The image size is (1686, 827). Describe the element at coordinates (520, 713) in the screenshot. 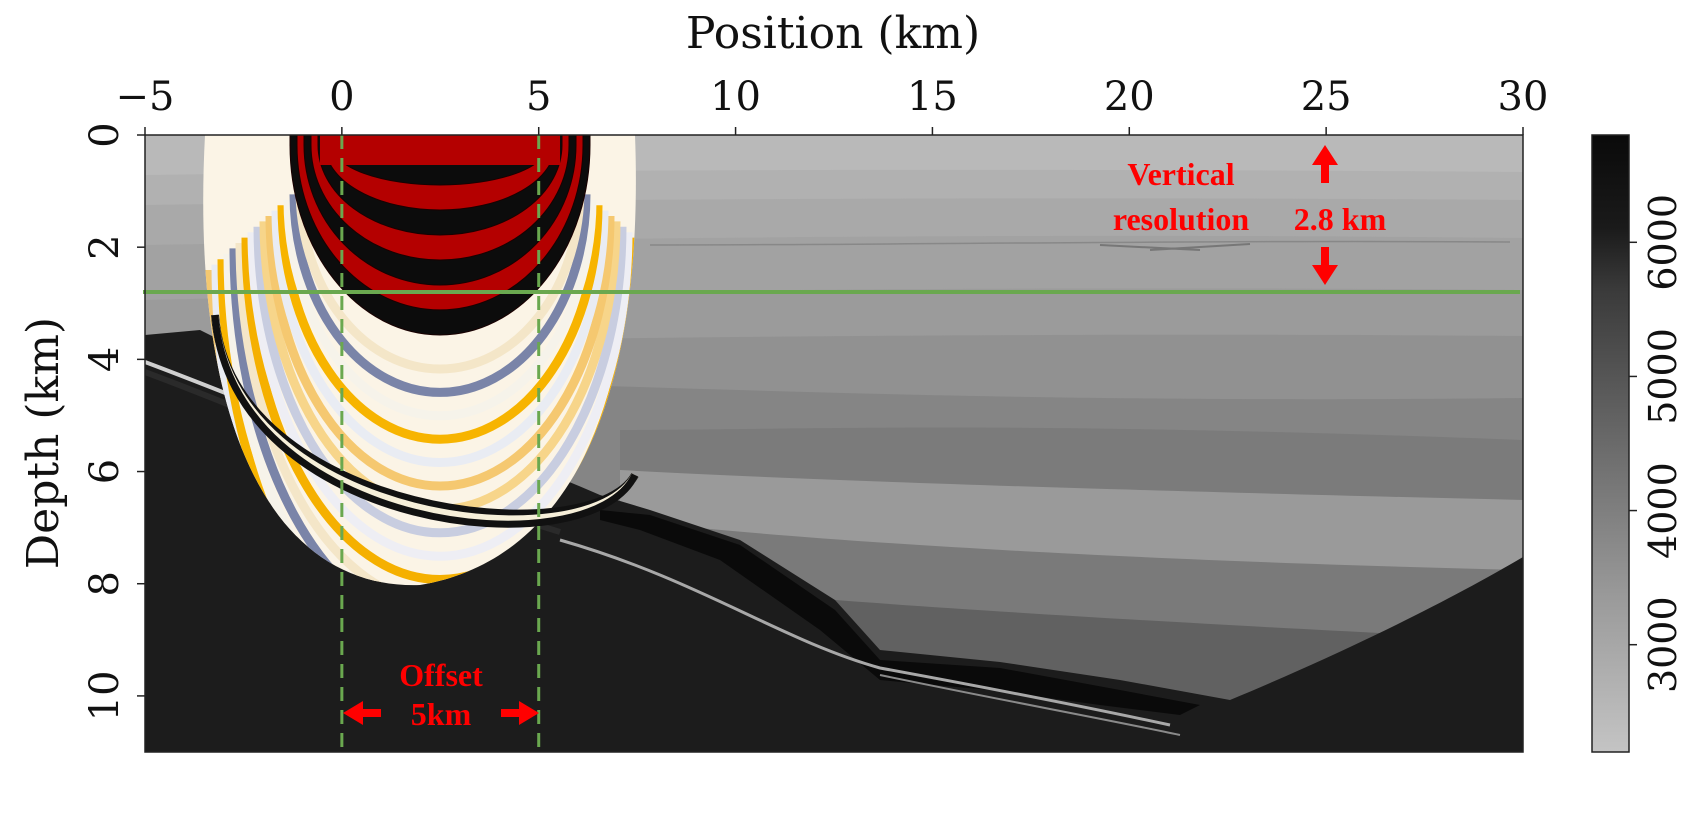

I see `right-arrow-icon` at that location.